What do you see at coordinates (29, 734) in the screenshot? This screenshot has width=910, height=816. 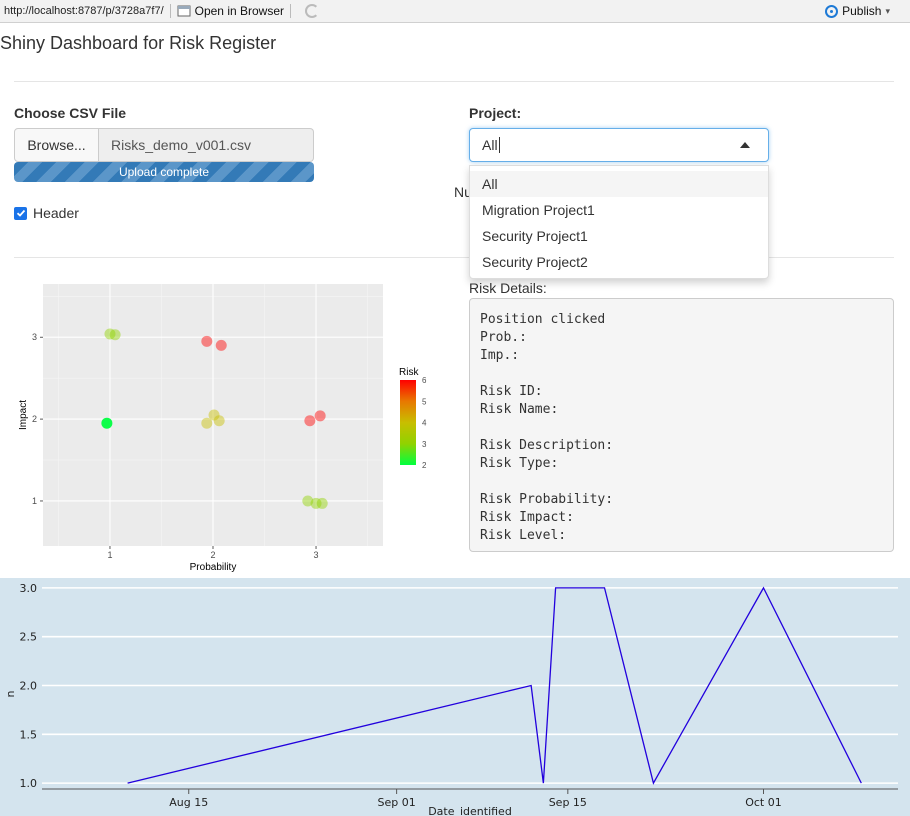 I see `y-tick-label: 1.5` at bounding box center [29, 734].